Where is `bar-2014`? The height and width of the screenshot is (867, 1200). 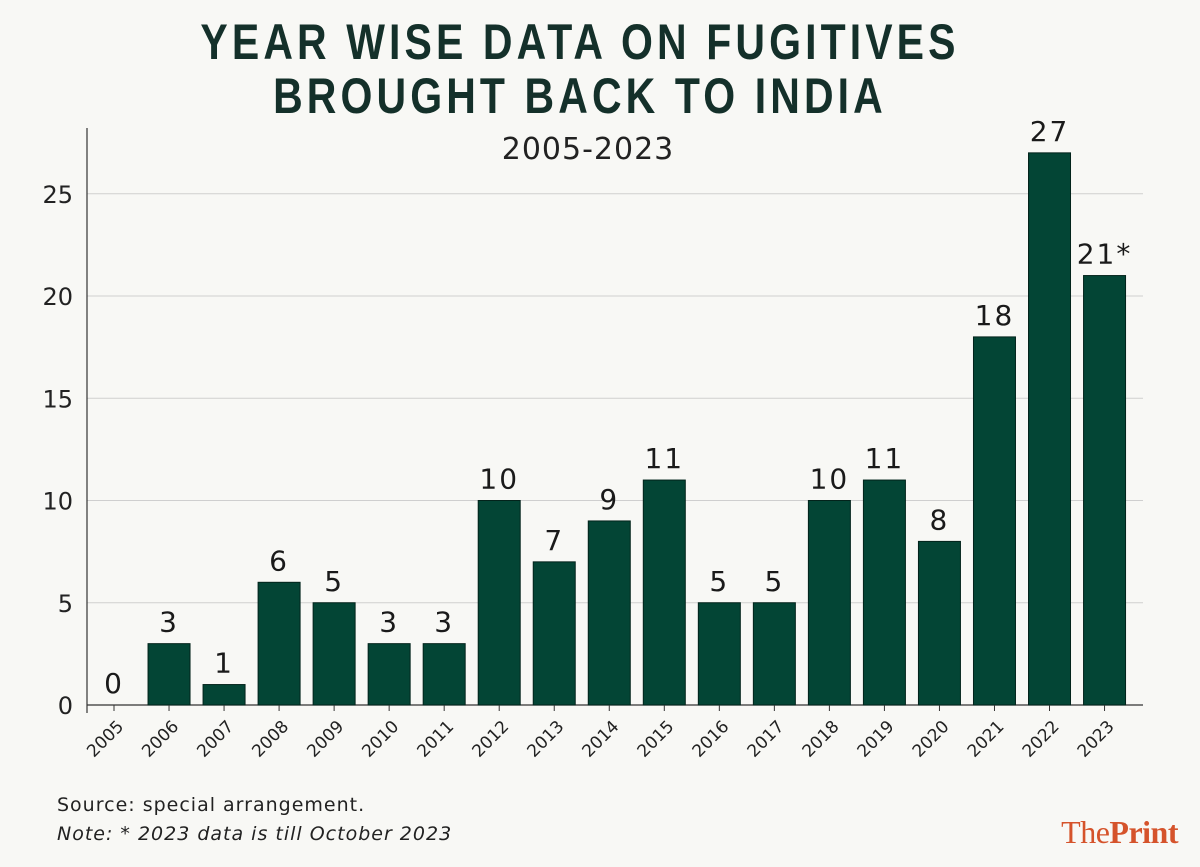 bar-2014 is located at coordinates (609, 613).